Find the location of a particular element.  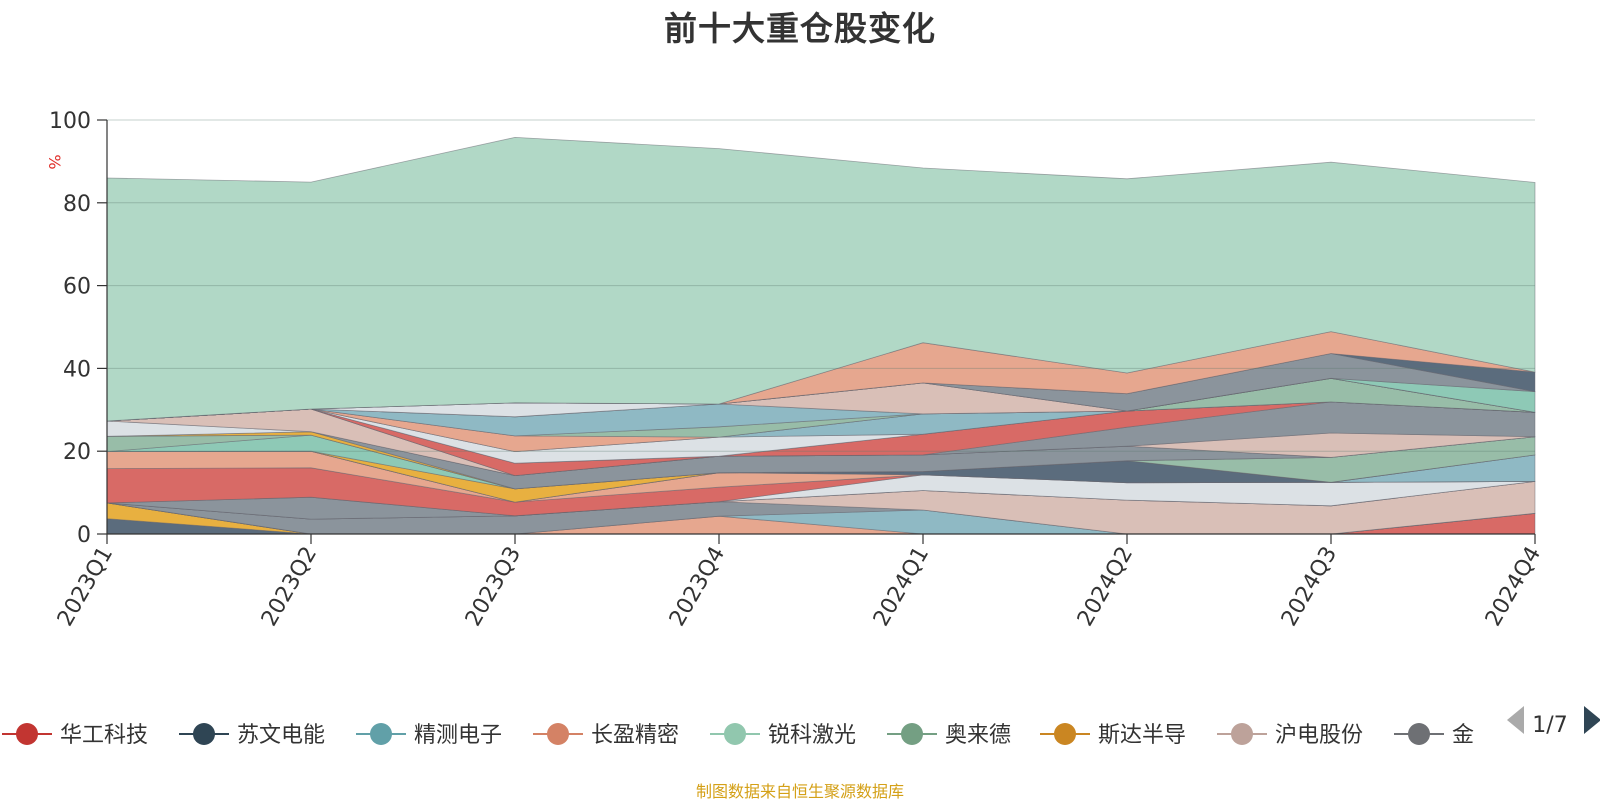

legend-pager: 1/7 is located at coordinates (1553, 722).